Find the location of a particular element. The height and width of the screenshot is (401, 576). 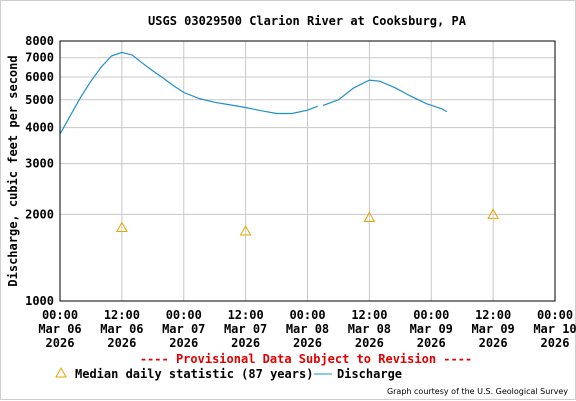

y-tick-label: 2000 is located at coordinates (39, 214).